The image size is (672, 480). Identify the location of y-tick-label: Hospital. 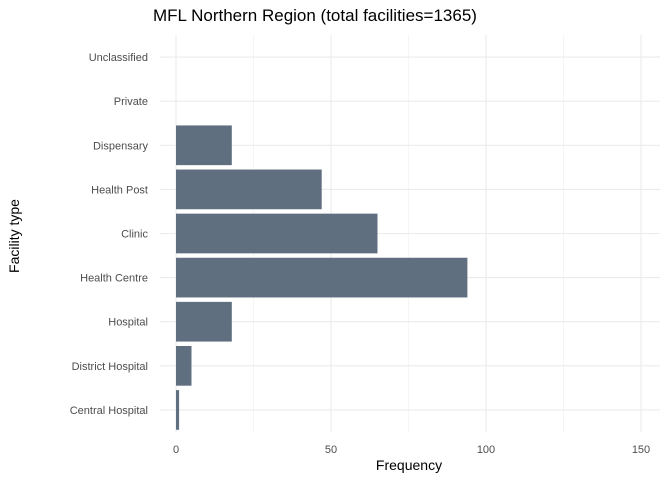
(128, 323).